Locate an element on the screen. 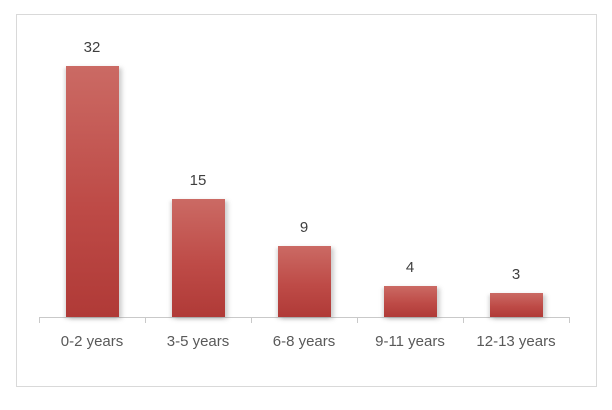  x-axis-line is located at coordinates (304, 317).